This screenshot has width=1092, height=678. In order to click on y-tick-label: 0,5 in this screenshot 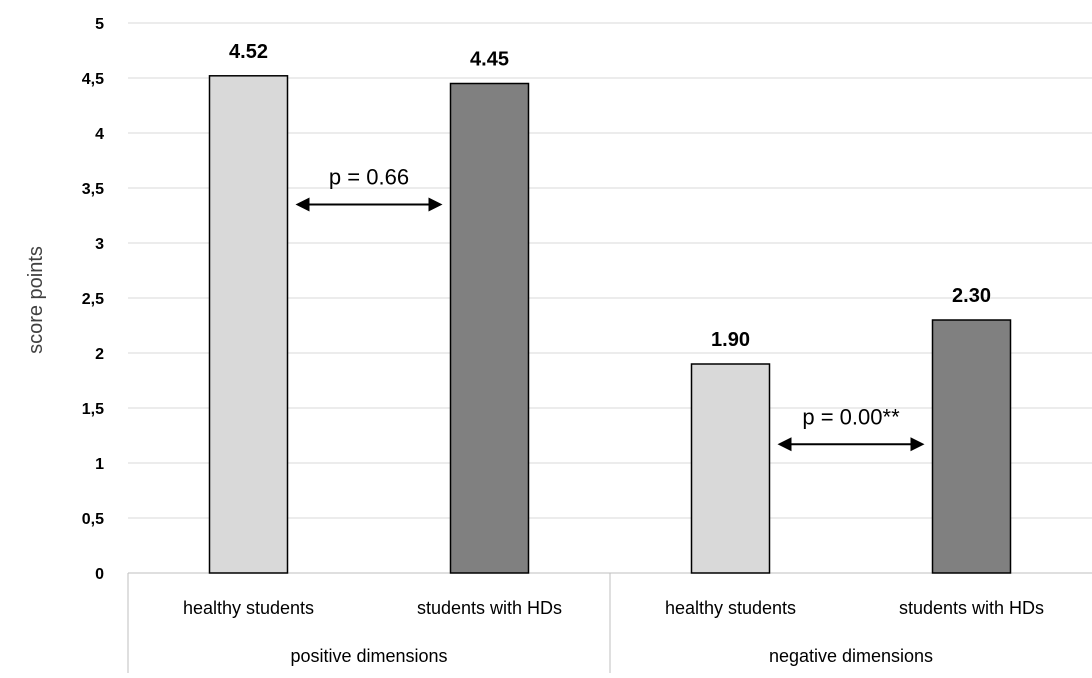, I will do `click(93, 519)`.